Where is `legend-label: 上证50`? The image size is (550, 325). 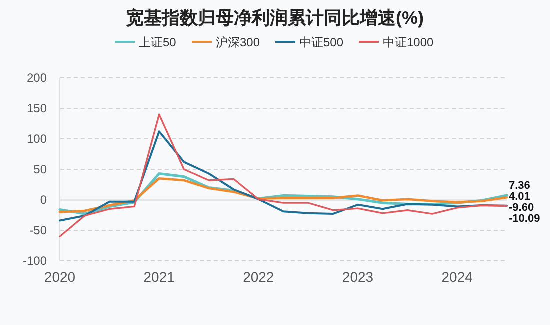 legend-label: 上证50 is located at coordinates (158, 43).